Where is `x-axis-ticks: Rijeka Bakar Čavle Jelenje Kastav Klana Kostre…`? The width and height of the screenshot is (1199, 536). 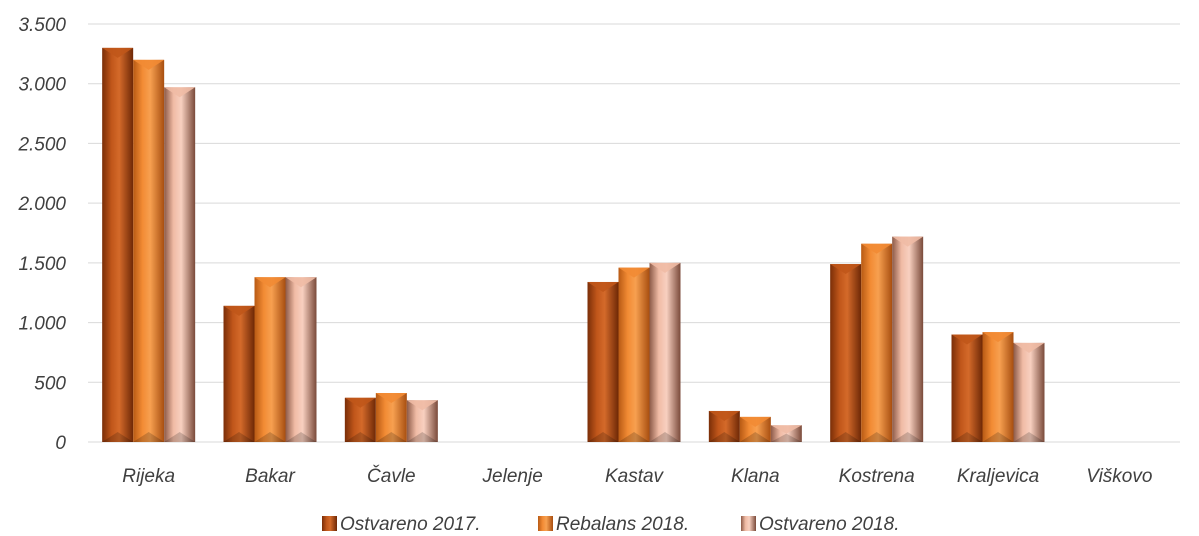
x-axis-ticks: Rijeka Bakar Čavle Jelenje Kastav Klana Kostre… is located at coordinates (637, 476).